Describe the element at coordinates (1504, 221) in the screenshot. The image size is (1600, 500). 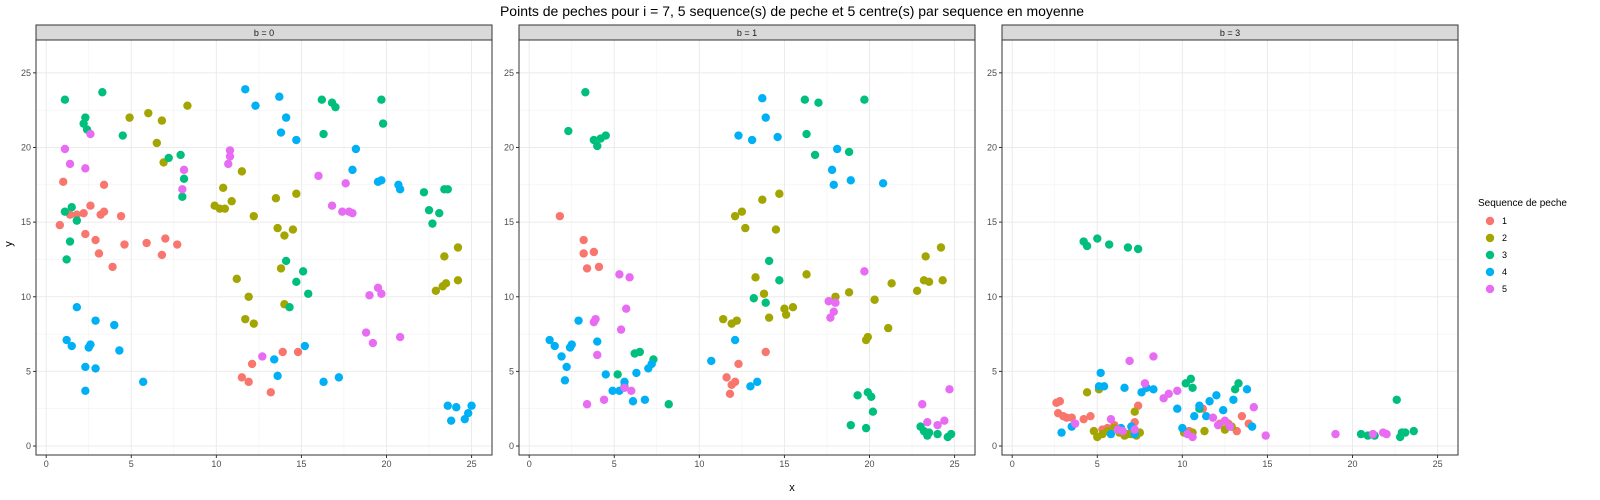
I see `legend-label-1: 1` at that location.